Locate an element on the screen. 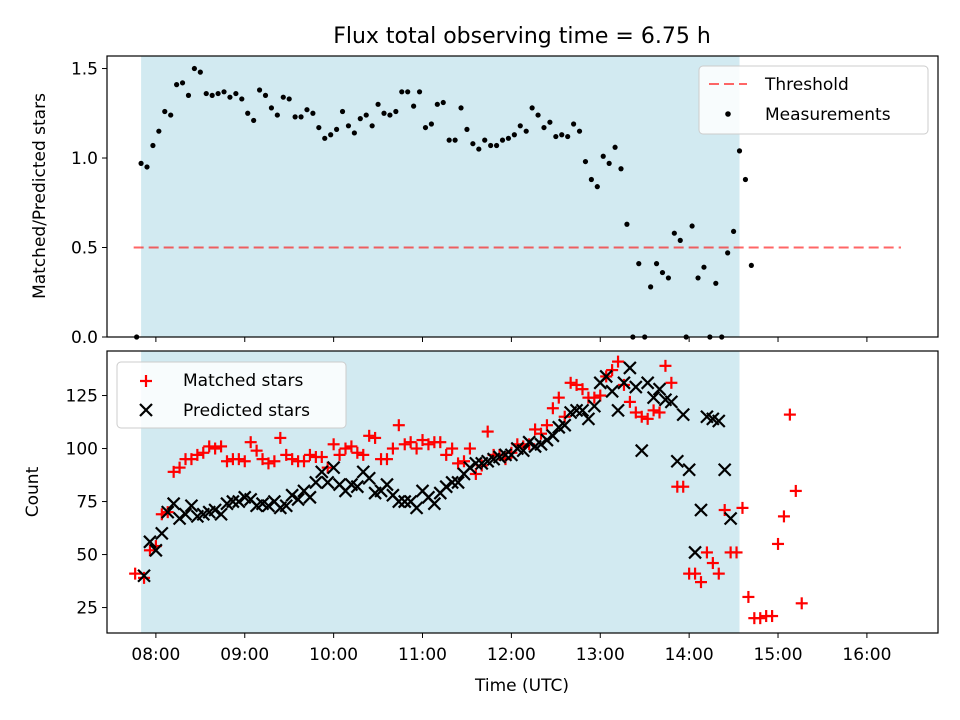 The image size is (960, 720). top-legend: Threshold Measurements is located at coordinates (813, 100).